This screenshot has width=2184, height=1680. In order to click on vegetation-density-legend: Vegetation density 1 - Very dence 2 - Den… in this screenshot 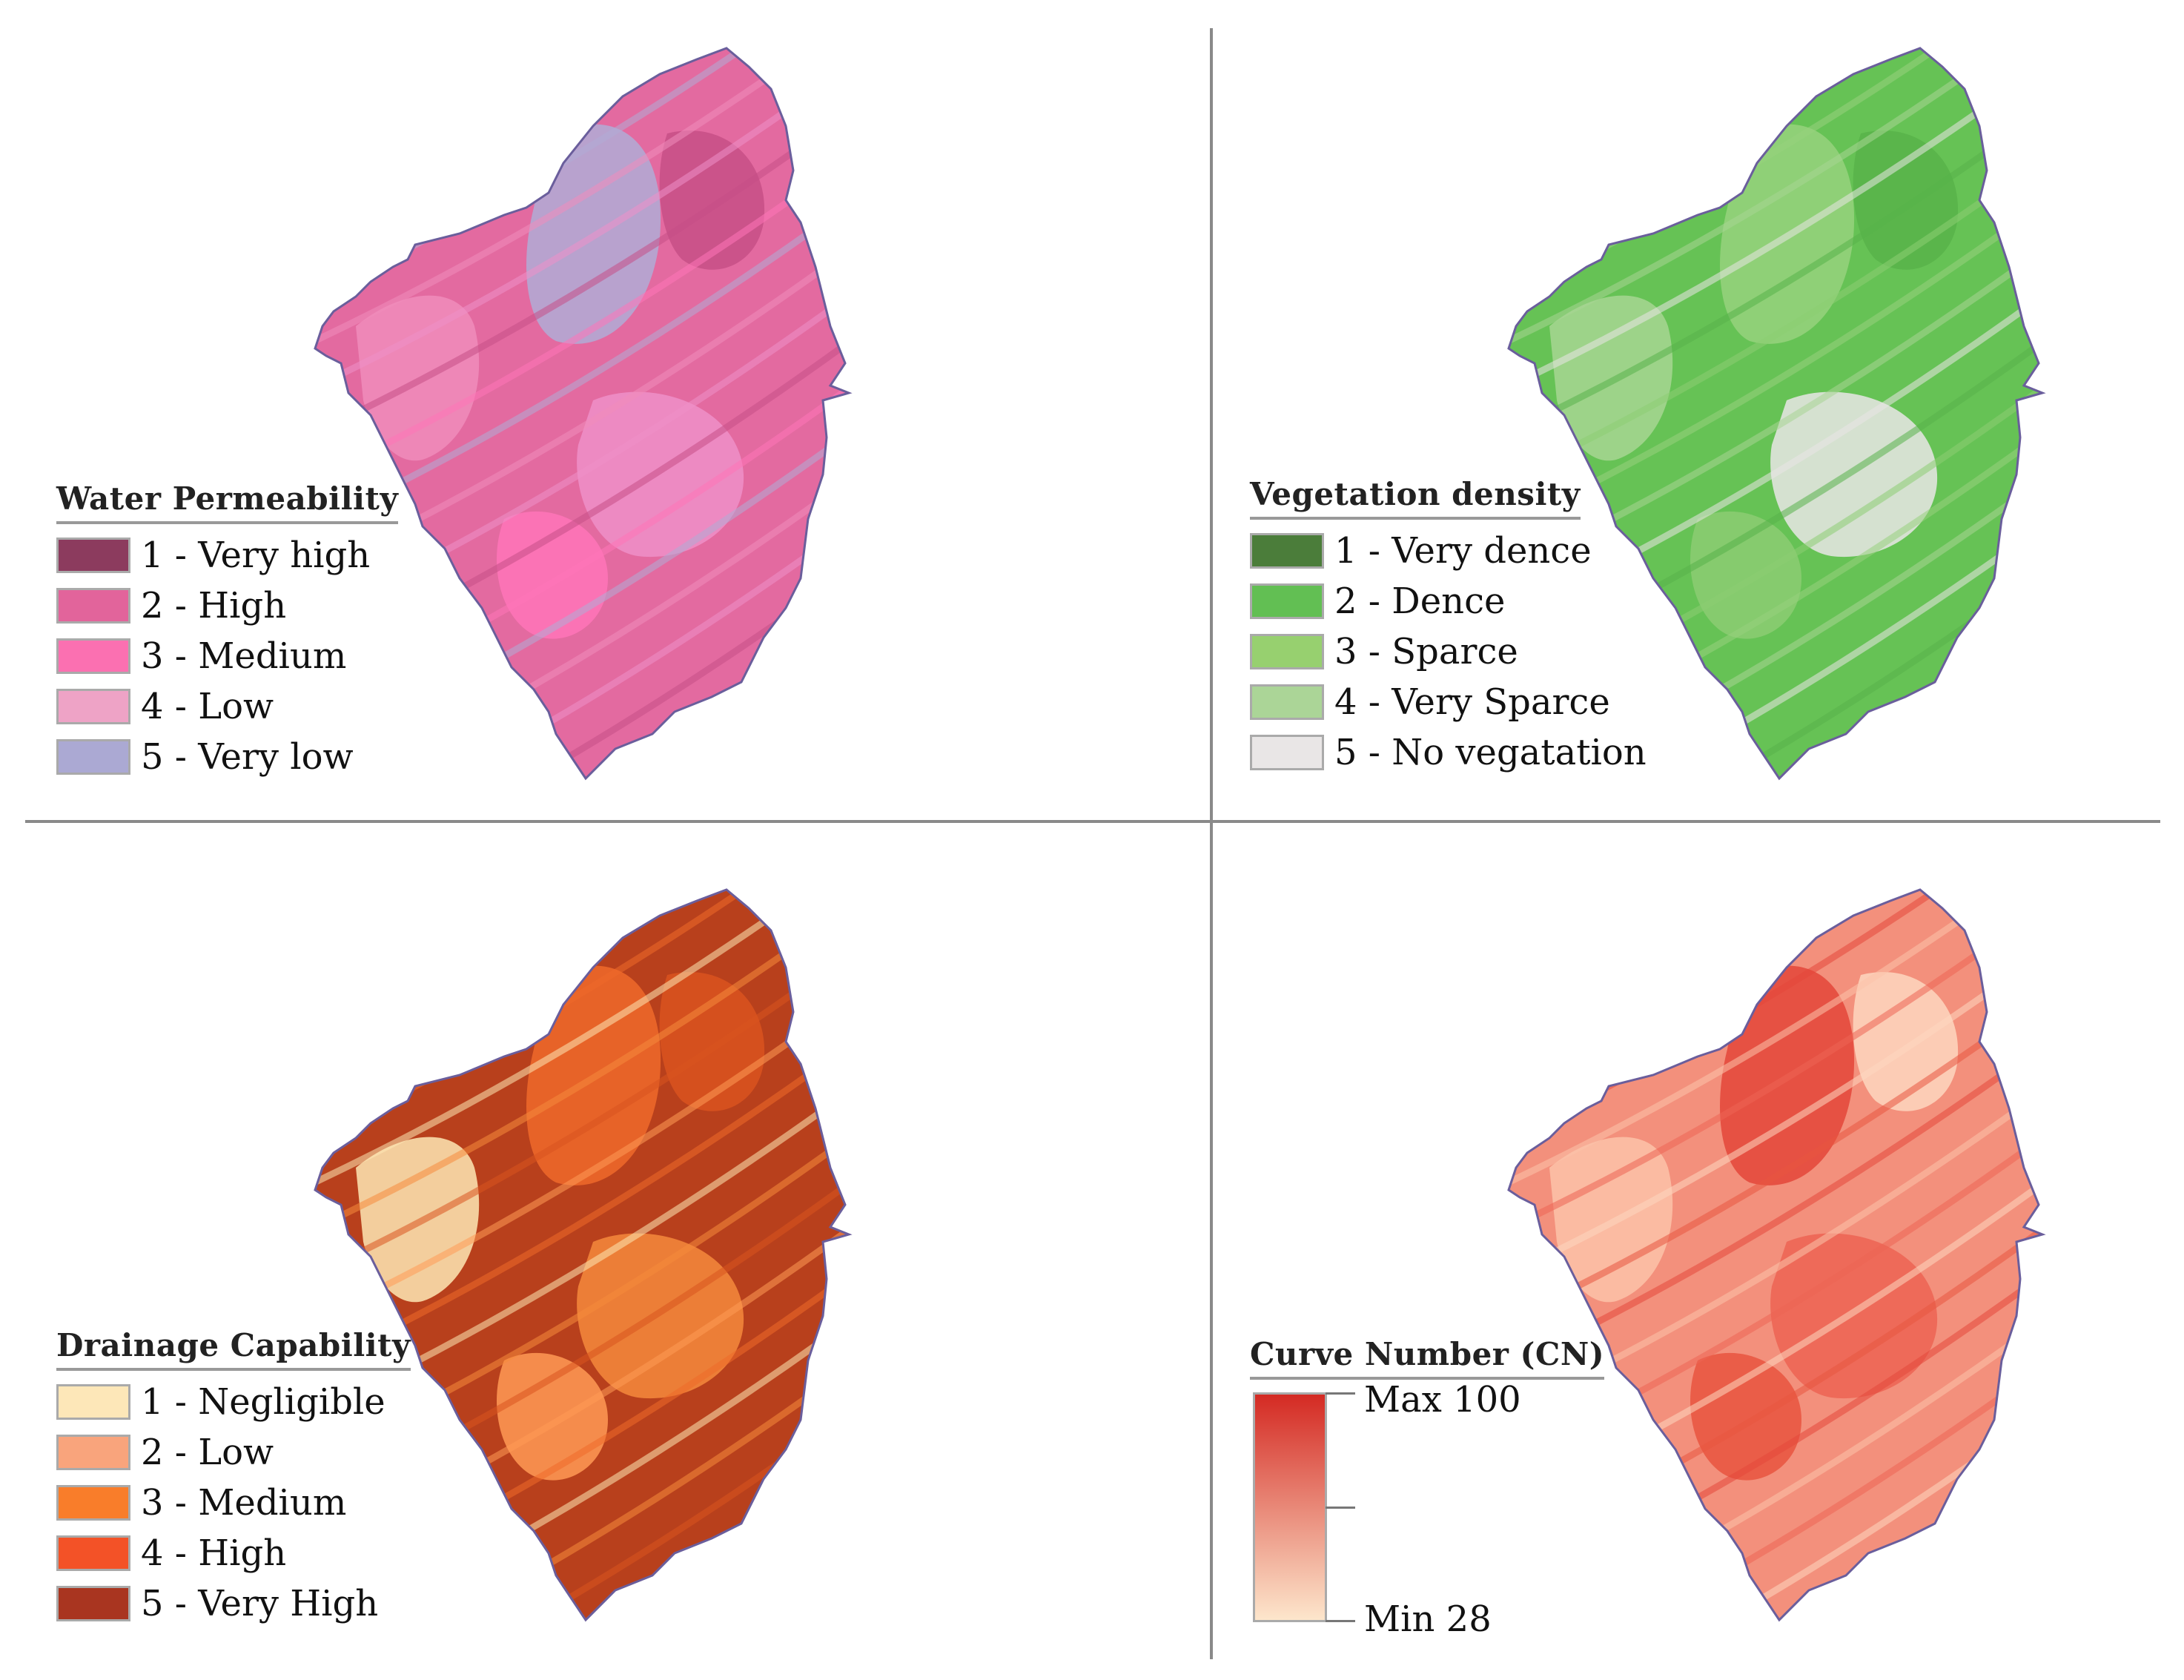, I will do `click(1448, 624)`.